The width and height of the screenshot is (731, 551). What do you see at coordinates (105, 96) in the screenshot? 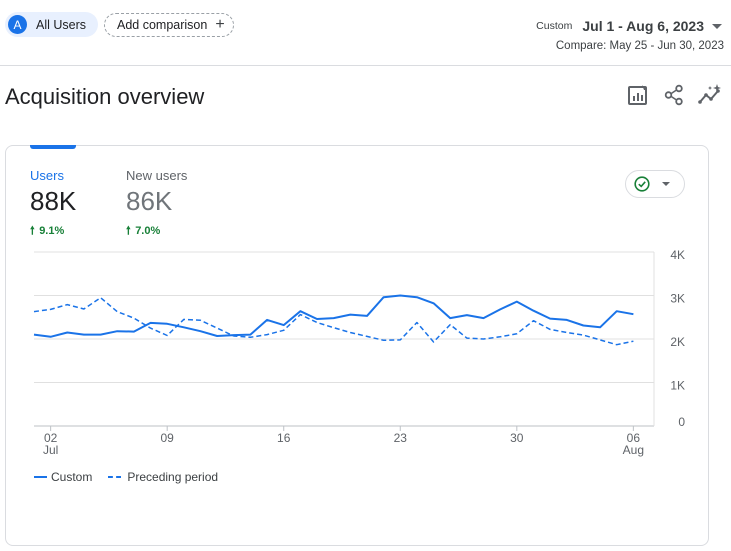
I see `page-title: Acquisition overview` at bounding box center [105, 96].